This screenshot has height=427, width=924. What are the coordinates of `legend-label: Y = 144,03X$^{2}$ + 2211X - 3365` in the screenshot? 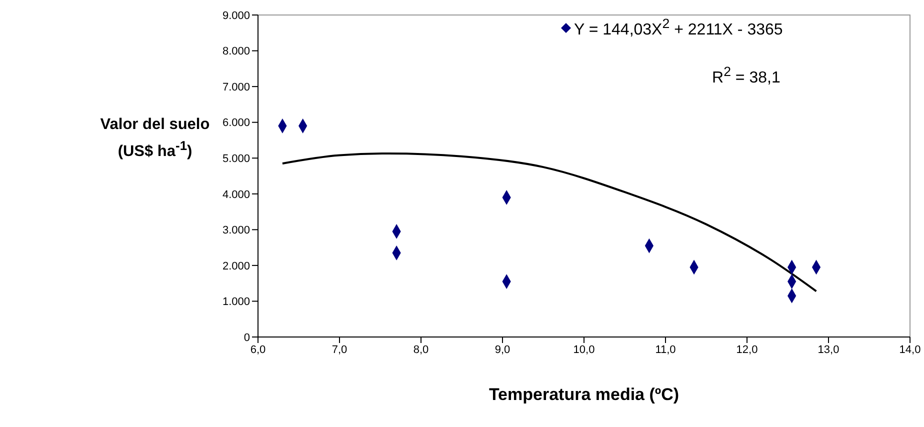 It's located at (678, 28).